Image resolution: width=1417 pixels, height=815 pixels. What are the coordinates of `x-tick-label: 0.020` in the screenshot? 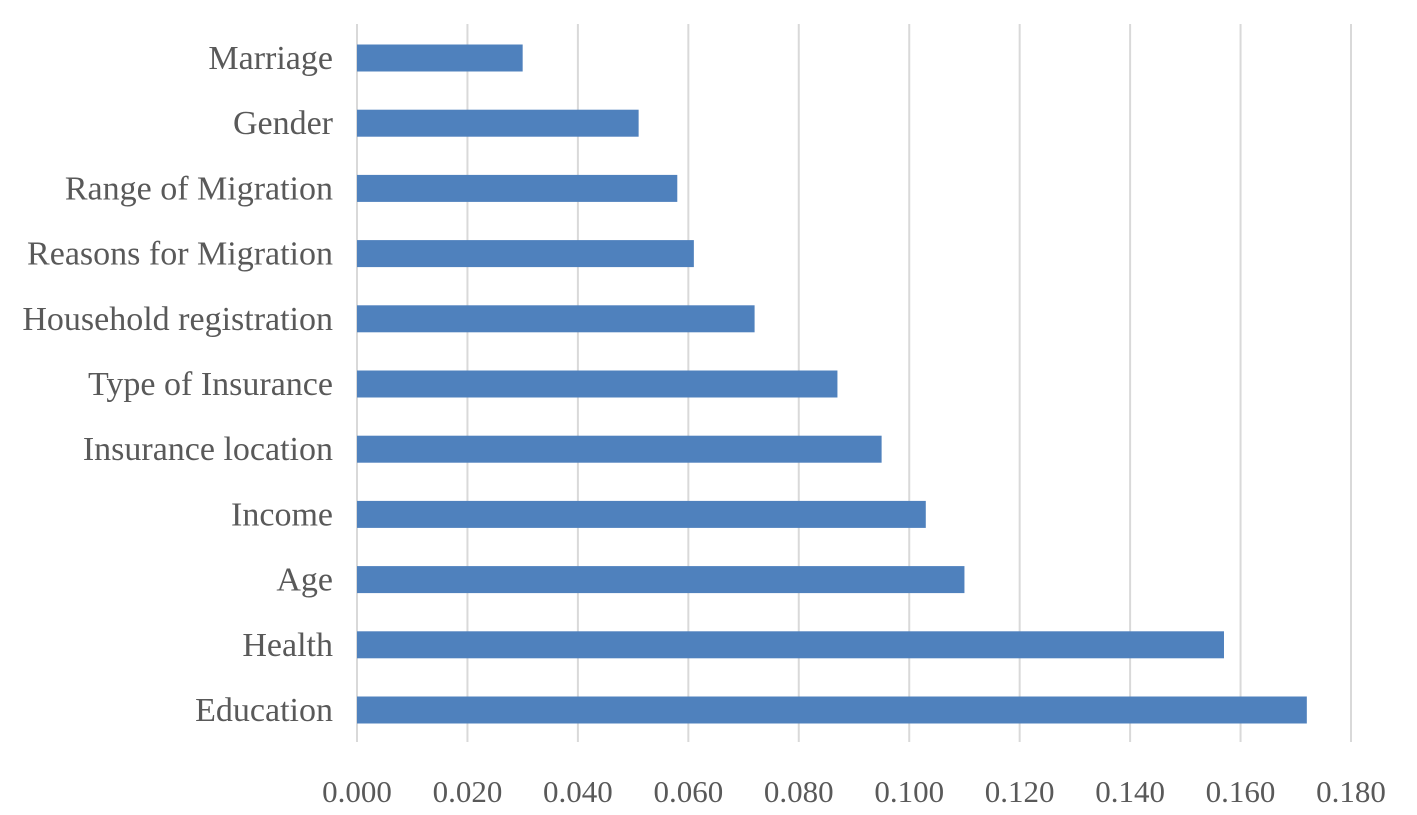 It's located at (468, 791).